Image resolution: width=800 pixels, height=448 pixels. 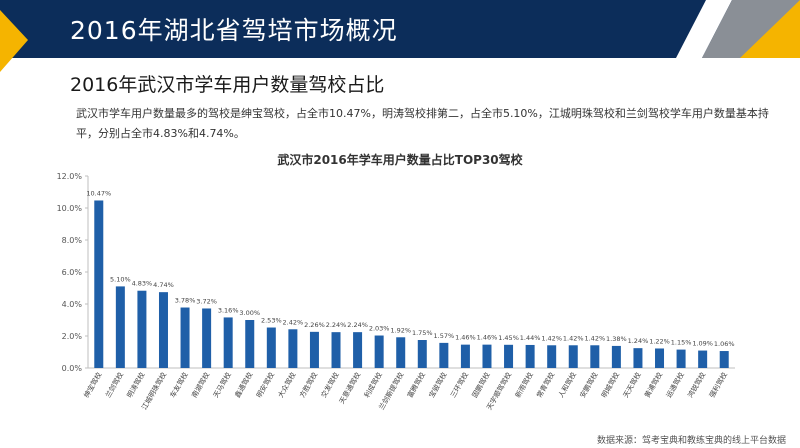 What do you see at coordinates (697, 385) in the screenshot?
I see `x-category-label: 鸿锐驾校` at bounding box center [697, 385].